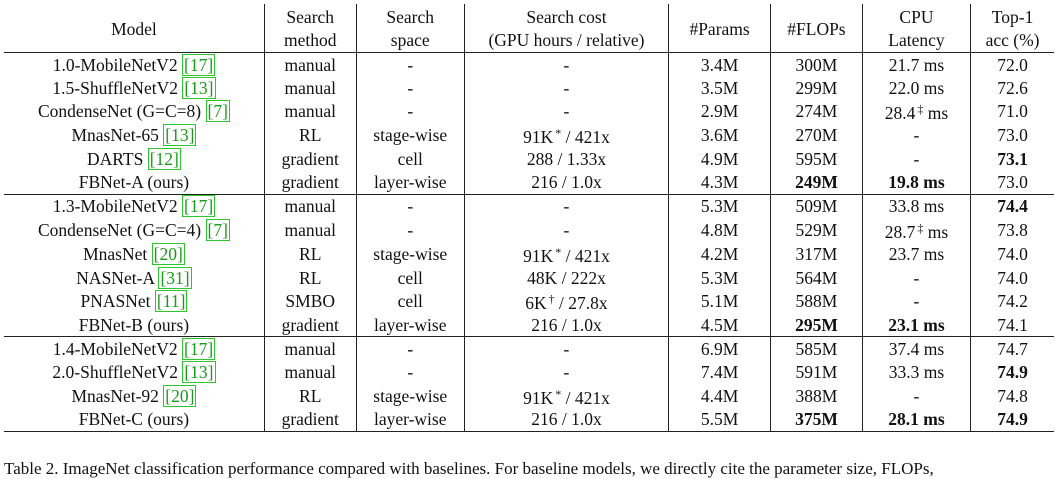 The width and height of the screenshot is (1059, 479). I want to click on model-name: 1.3-MobileNetV2, so click(117, 206).